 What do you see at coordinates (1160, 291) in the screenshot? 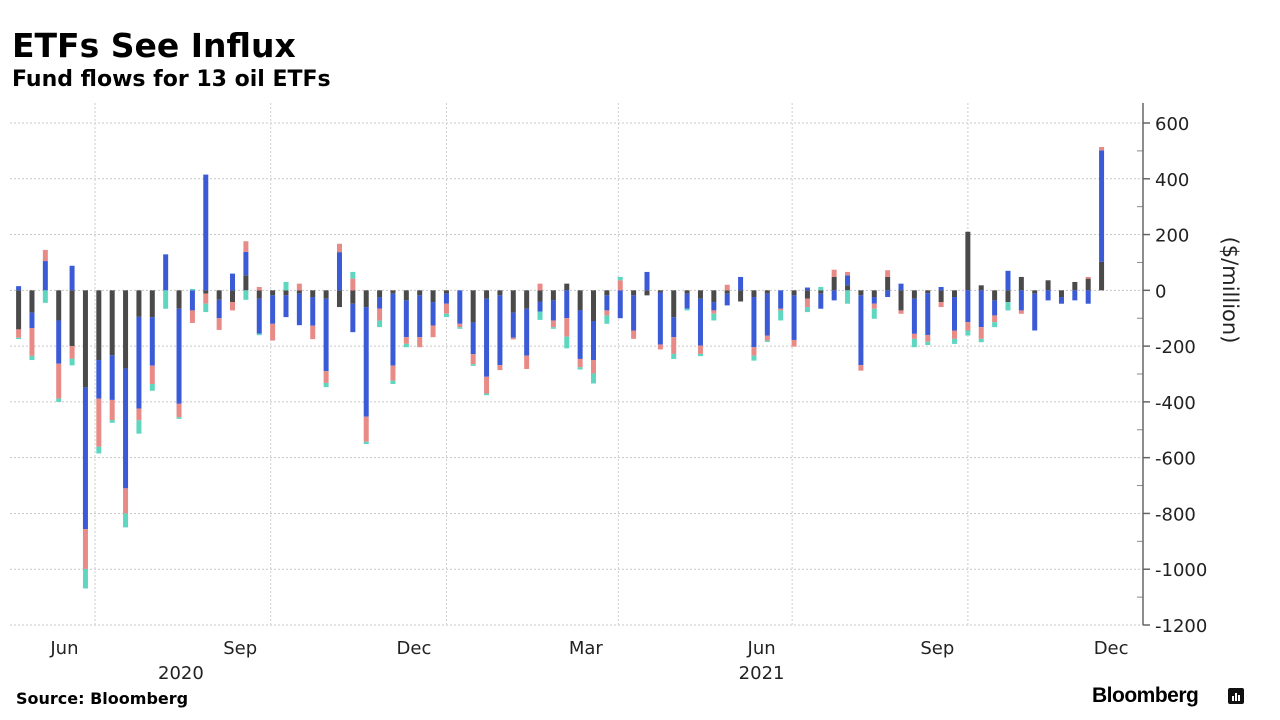
I see `y-tick-label: 0` at bounding box center [1160, 291].